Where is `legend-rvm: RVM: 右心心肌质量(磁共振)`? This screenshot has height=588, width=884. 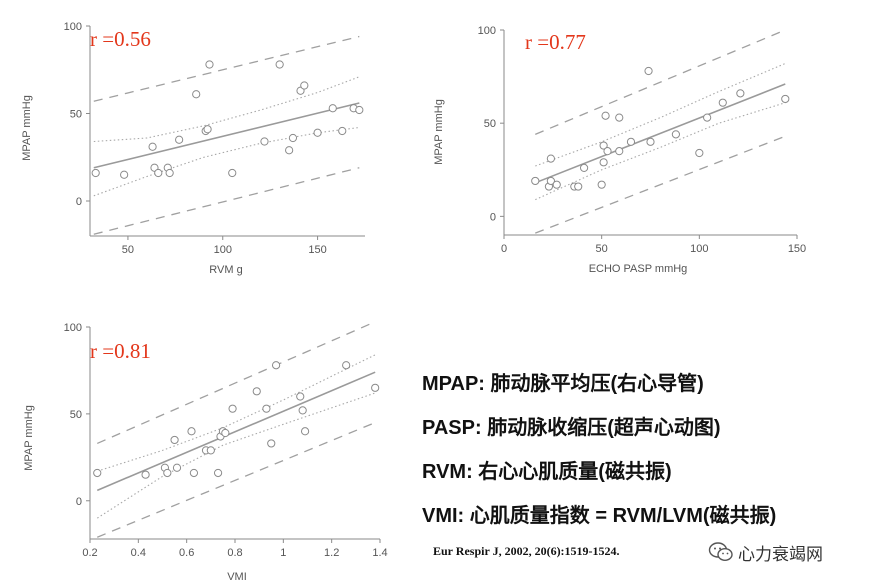 legend-rvm: RVM: 右心心肌质量(磁共振) is located at coordinates (547, 472).